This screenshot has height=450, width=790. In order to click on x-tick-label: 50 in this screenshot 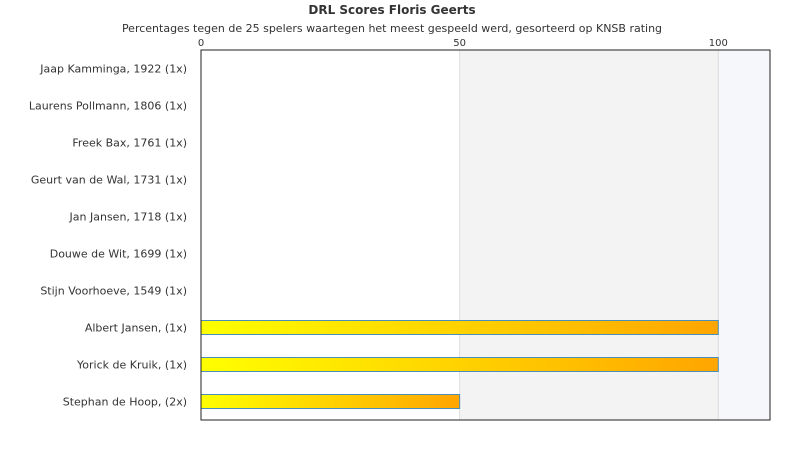, I will do `click(459, 43)`.